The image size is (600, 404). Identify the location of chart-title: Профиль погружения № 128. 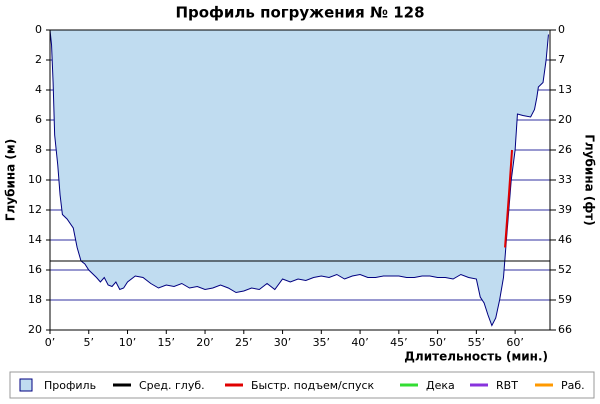
(299, 13).